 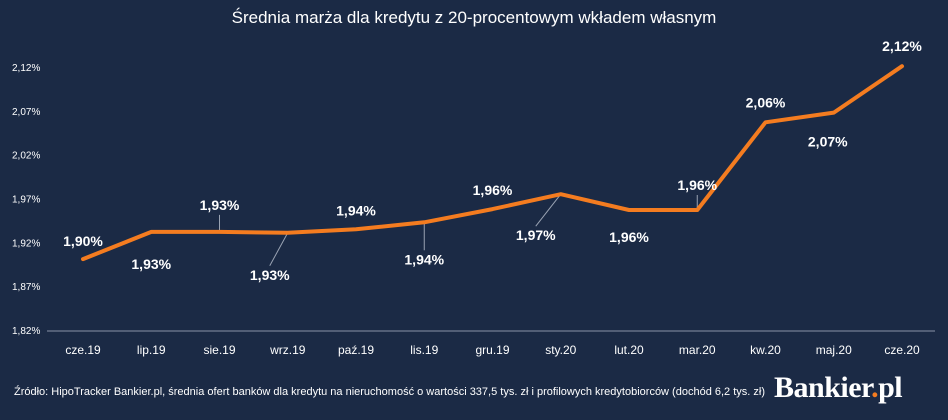 What do you see at coordinates (902, 46) in the screenshot?
I see `data-label: 2,12%` at bounding box center [902, 46].